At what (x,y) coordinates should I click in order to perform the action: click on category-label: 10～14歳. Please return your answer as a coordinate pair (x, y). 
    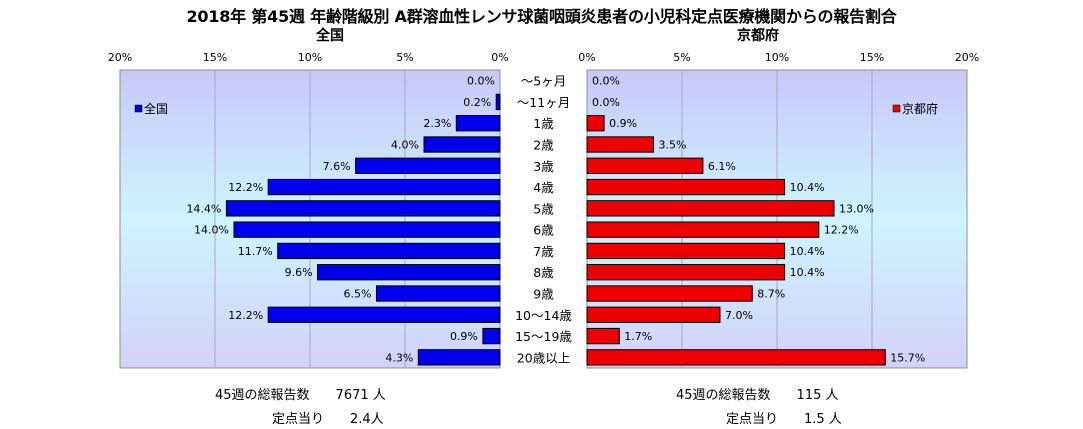
    Looking at the image, I should click on (543, 315).